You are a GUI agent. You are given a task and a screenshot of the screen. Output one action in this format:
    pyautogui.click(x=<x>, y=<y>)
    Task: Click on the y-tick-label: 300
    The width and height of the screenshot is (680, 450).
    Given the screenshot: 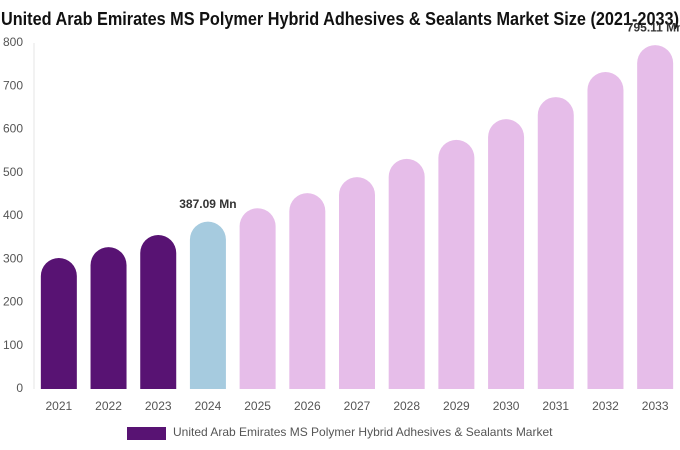 What is the action you would take?
    pyautogui.click(x=13, y=258)
    